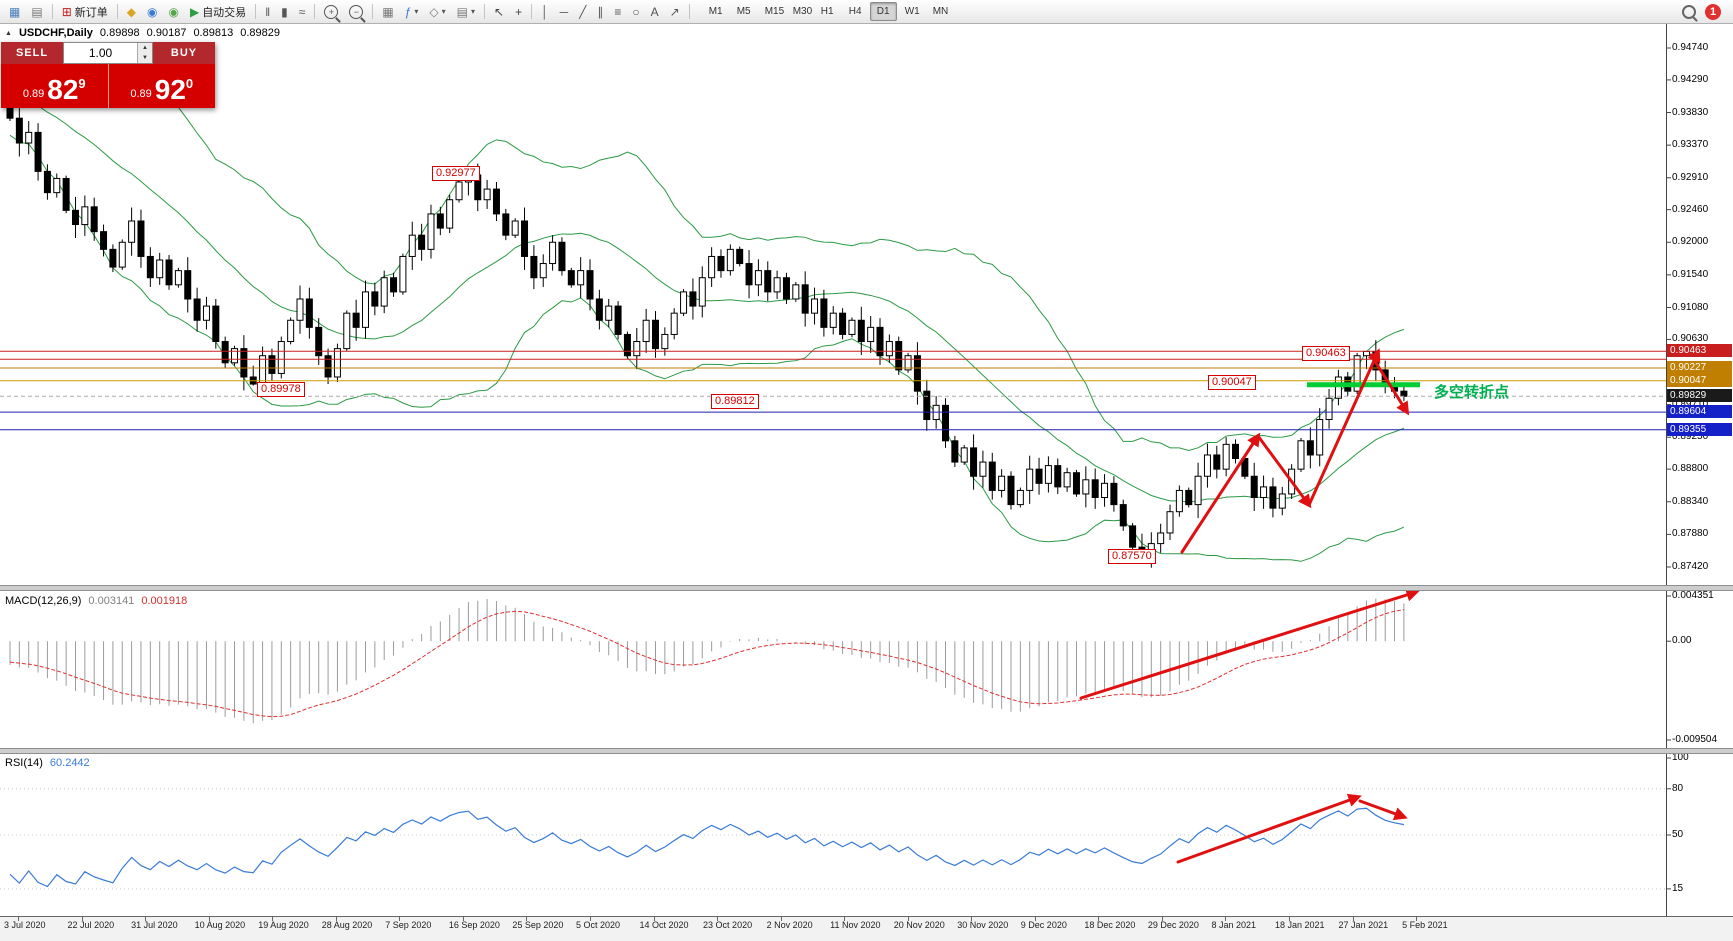 This screenshot has height=941, width=1733. What do you see at coordinates (911, 11) in the screenshot?
I see `timeframe-w1-button: W1` at bounding box center [911, 11].